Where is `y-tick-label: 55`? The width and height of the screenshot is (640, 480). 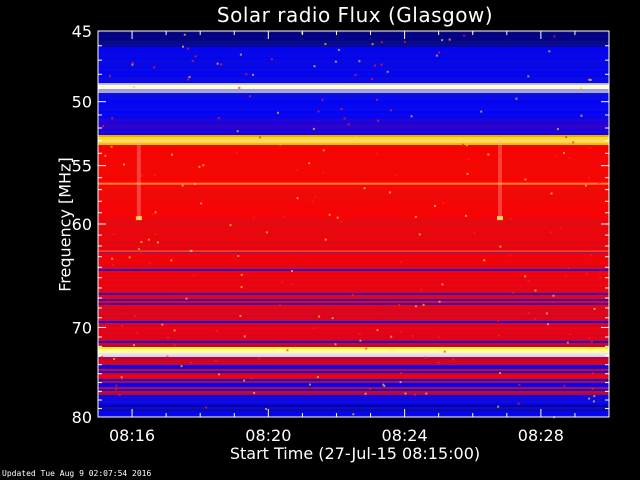
y-tick-label: 55 is located at coordinates (82, 166).